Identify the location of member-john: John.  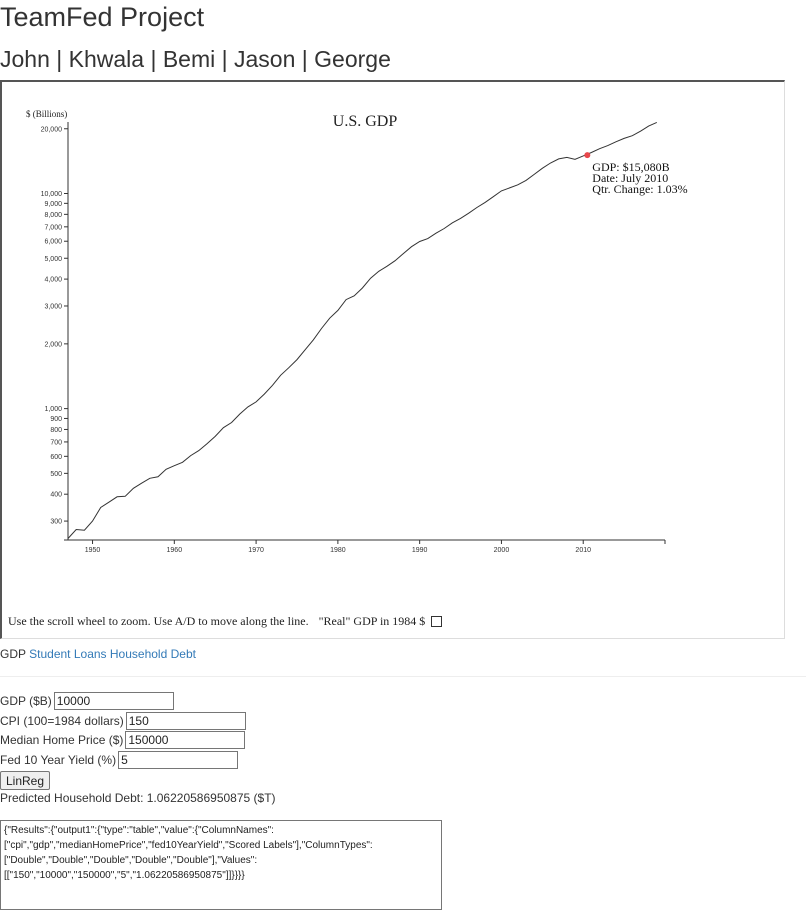
(25, 59).